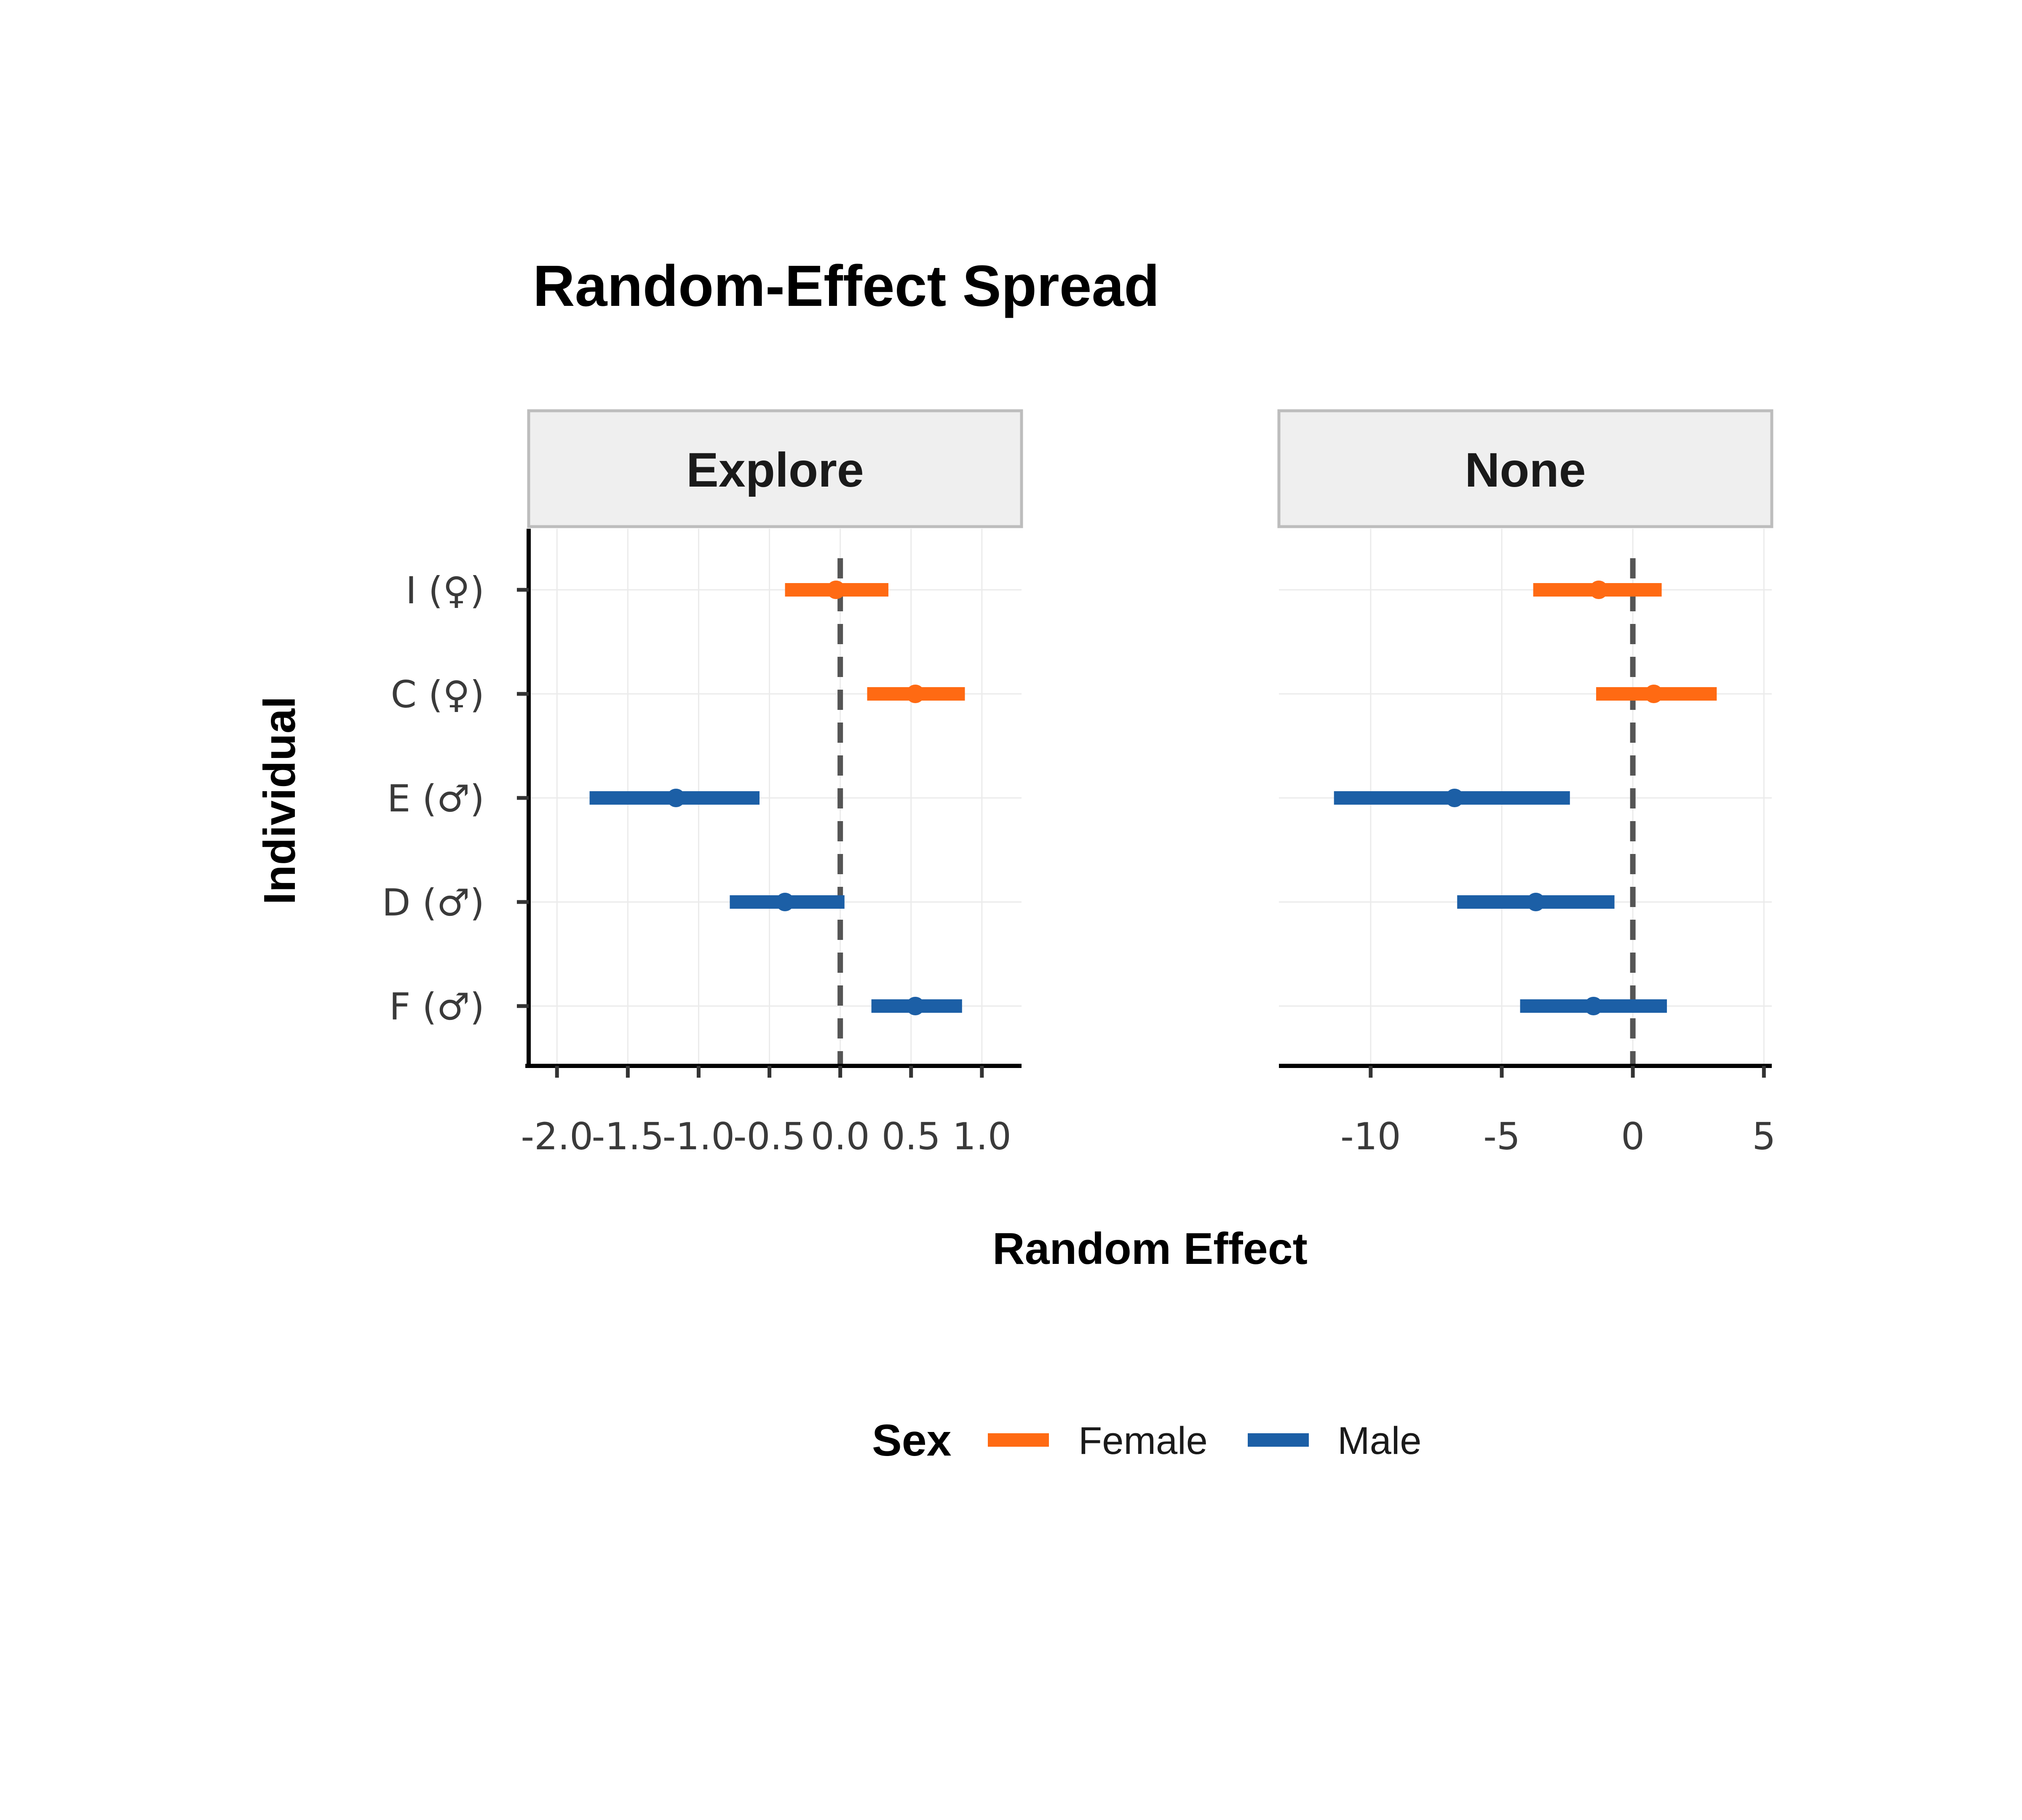  I want to click on y-axis: I (♀) C (♀) E (♂) D (♂) F (♂), so click(456, 798).